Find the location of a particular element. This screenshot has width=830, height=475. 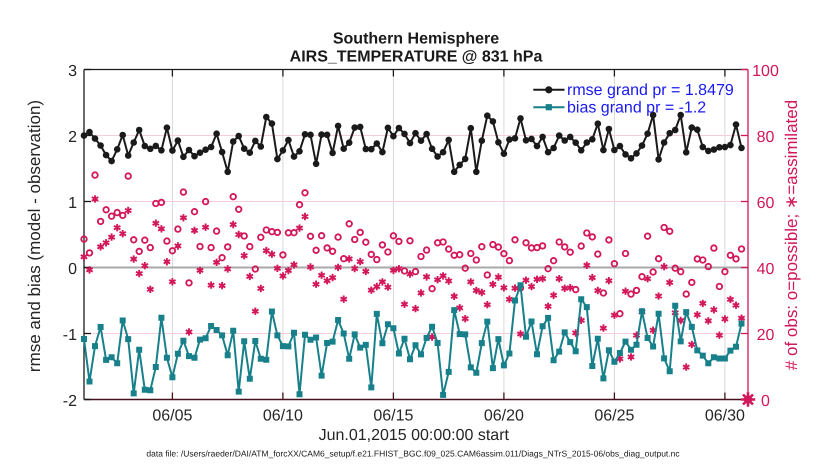

svg-text: 80 is located at coordinates (766, 137).